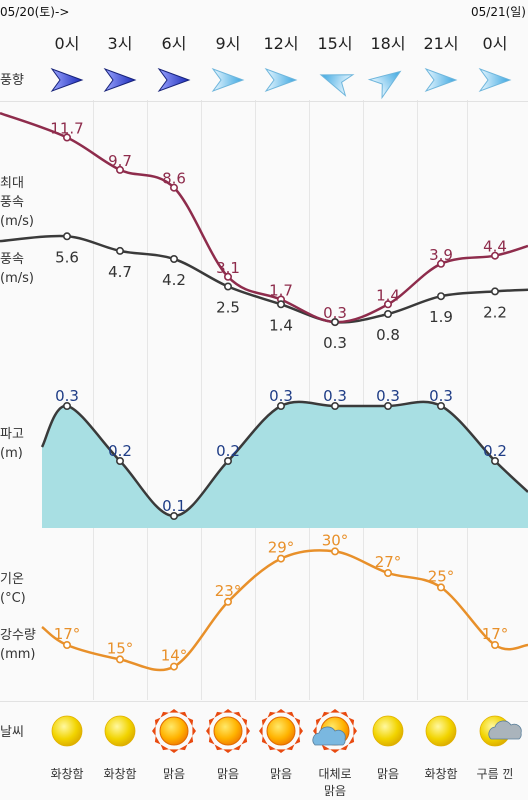  What do you see at coordinates (35, 12) in the screenshot?
I see `date-left: 05/20(토)->` at bounding box center [35, 12].